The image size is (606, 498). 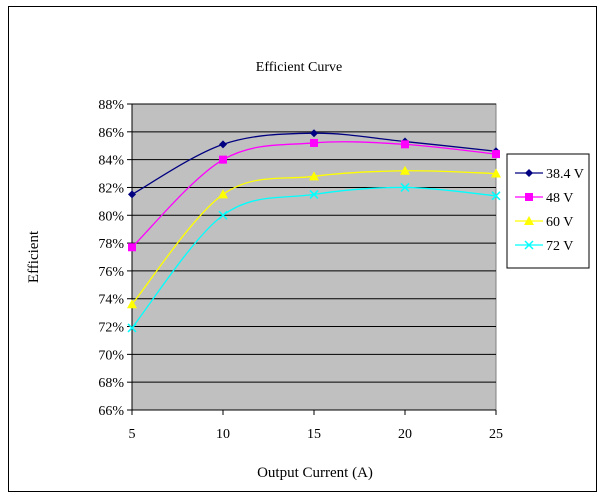 What do you see at coordinates (559, 246) in the screenshot?
I see `legend-label-72-V: 72 V` at bounding box center [559, 246].